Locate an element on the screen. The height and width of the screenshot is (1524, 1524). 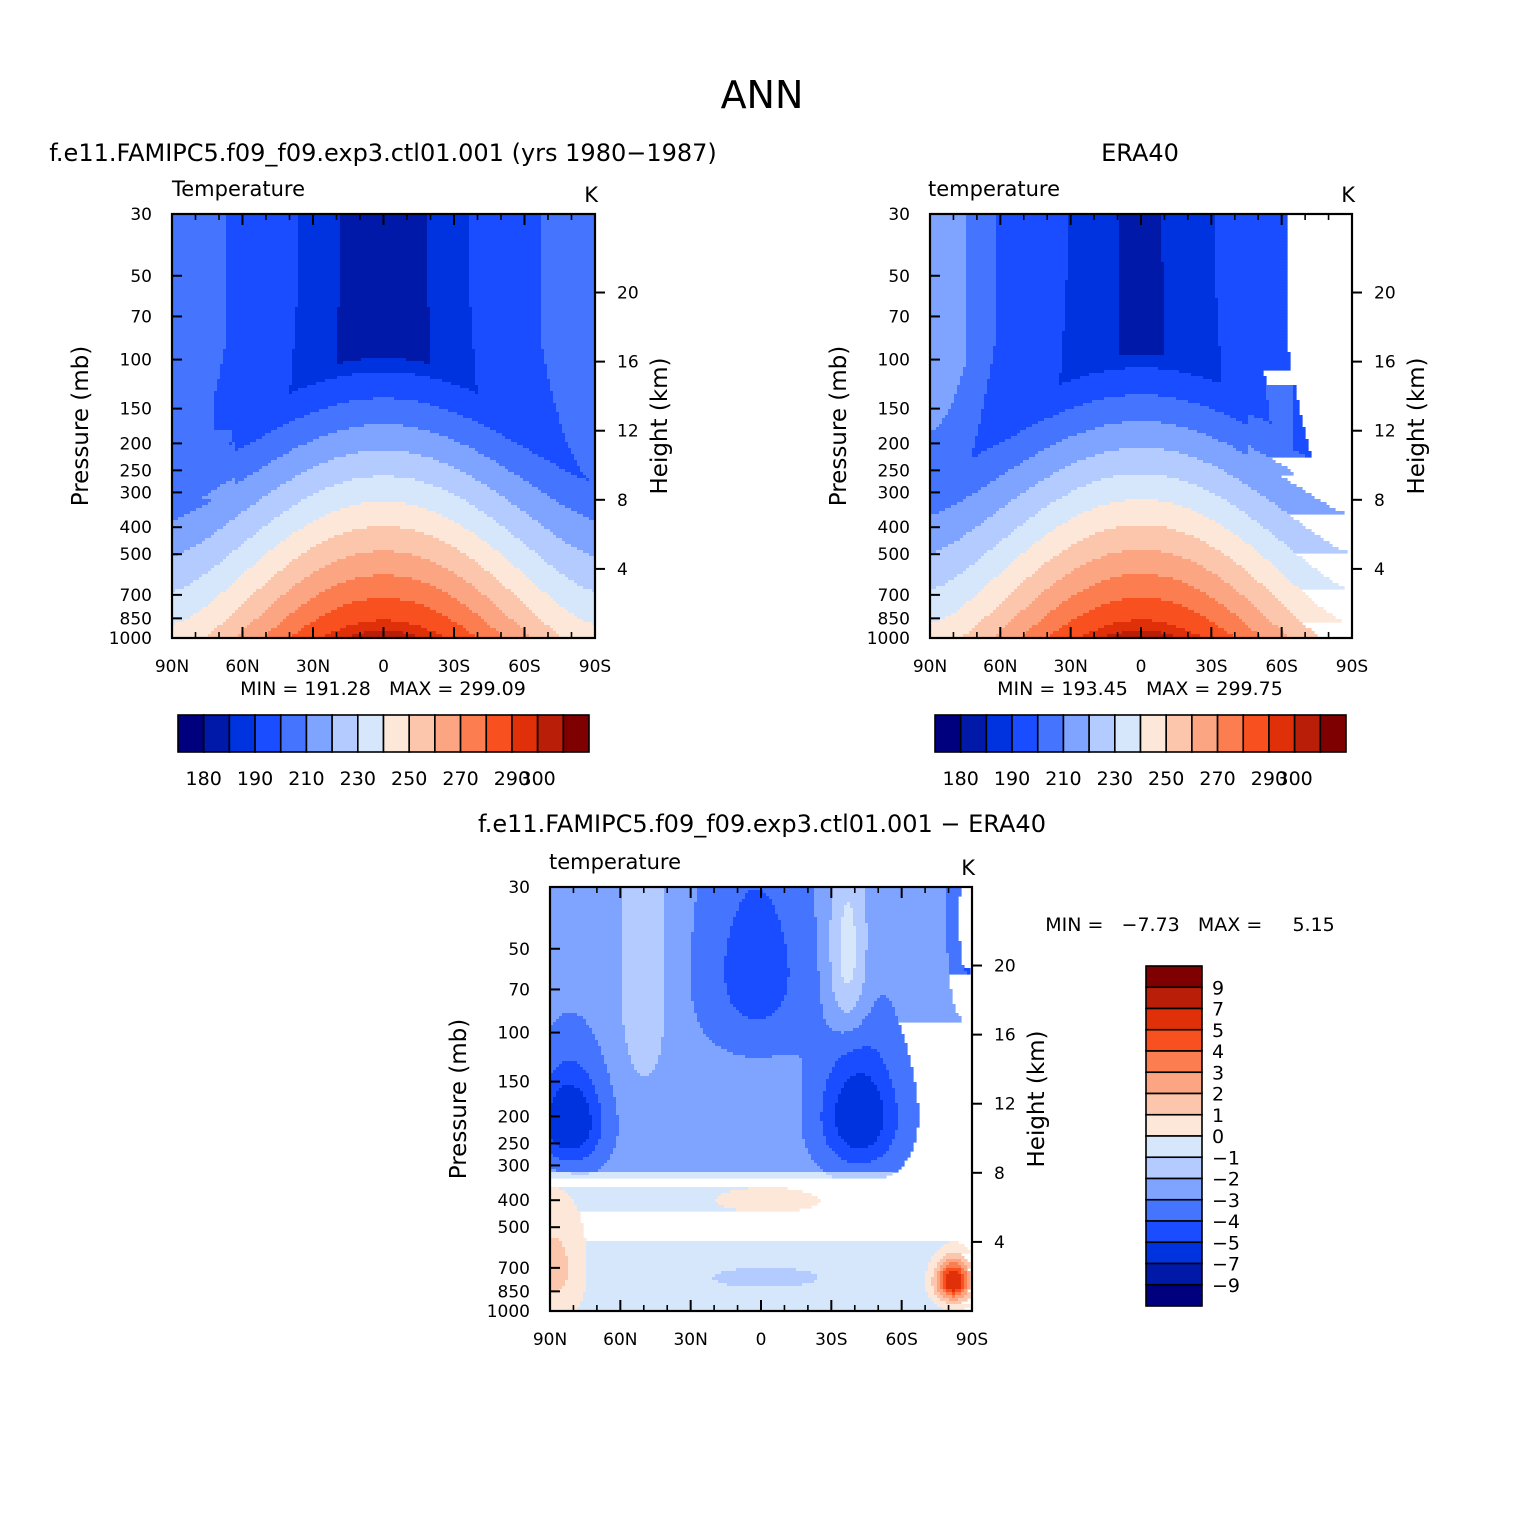
colorbar-label: −3 is located at coordinates (1226, 1201).